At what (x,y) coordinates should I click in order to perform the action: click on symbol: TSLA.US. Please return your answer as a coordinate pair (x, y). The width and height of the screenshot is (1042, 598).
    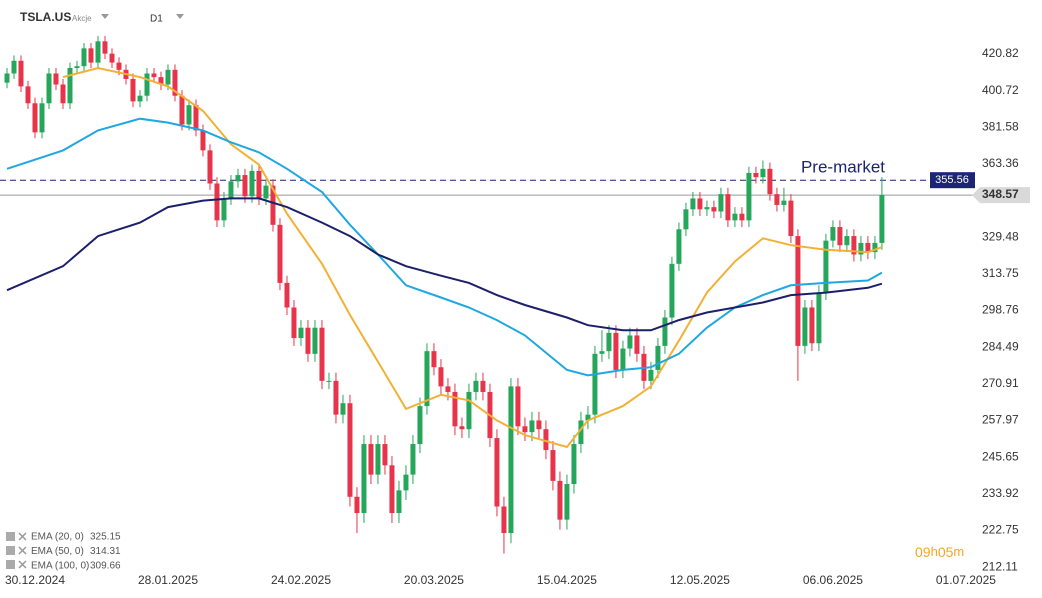
    Looking at the image, I should click on (45, 17).